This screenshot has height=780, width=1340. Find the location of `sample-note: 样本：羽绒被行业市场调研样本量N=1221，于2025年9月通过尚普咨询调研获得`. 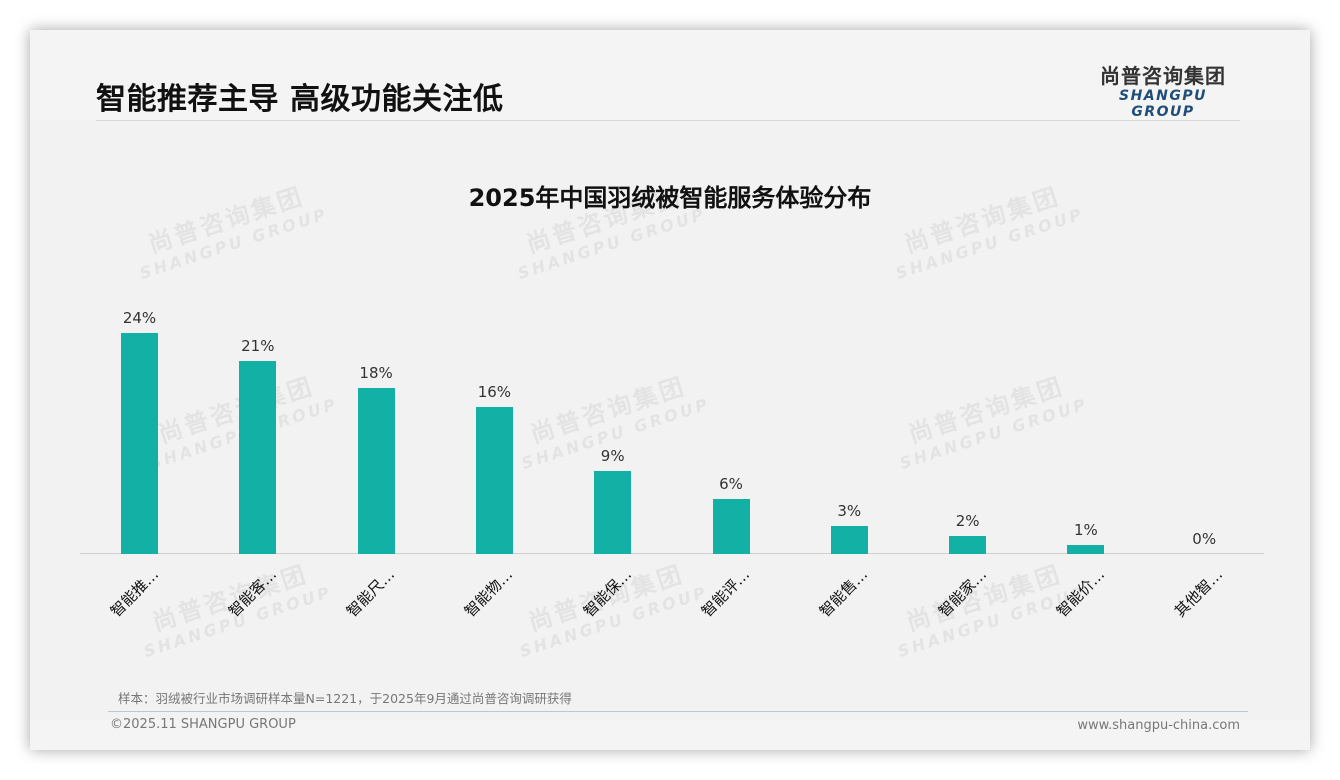

sample-note: 样本：羽绒被行业市场调研样本量N=1221，于2025年9月通过尚普咨询调研获得 is located at coordinates (345, 698).